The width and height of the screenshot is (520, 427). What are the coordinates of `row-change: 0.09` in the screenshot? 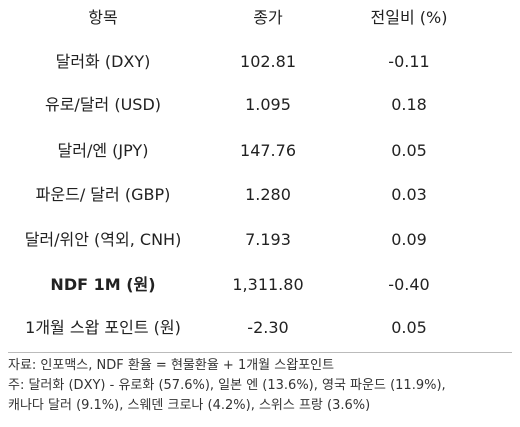 It's located at (409, 239).